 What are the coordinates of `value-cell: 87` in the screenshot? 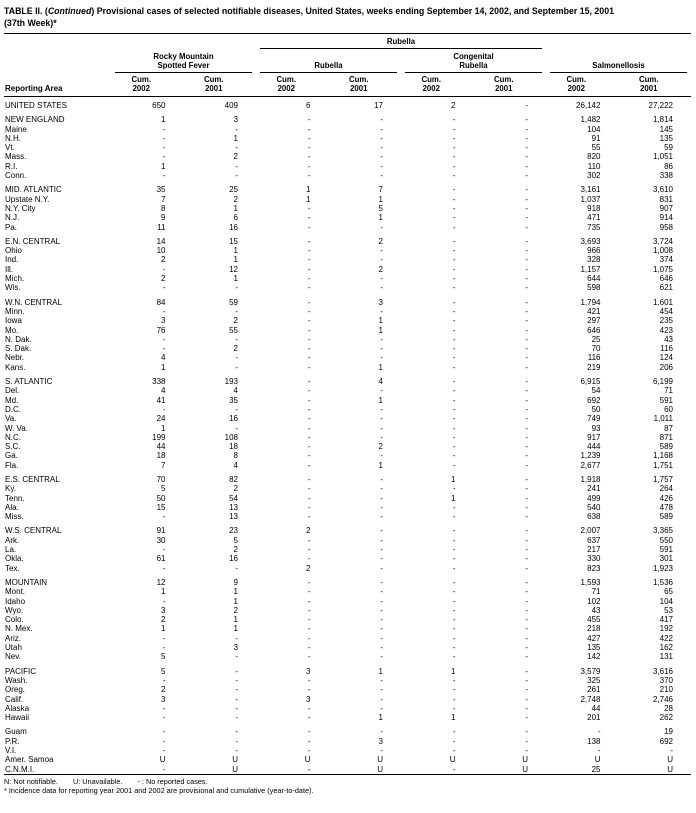 It's located at (668, 428).